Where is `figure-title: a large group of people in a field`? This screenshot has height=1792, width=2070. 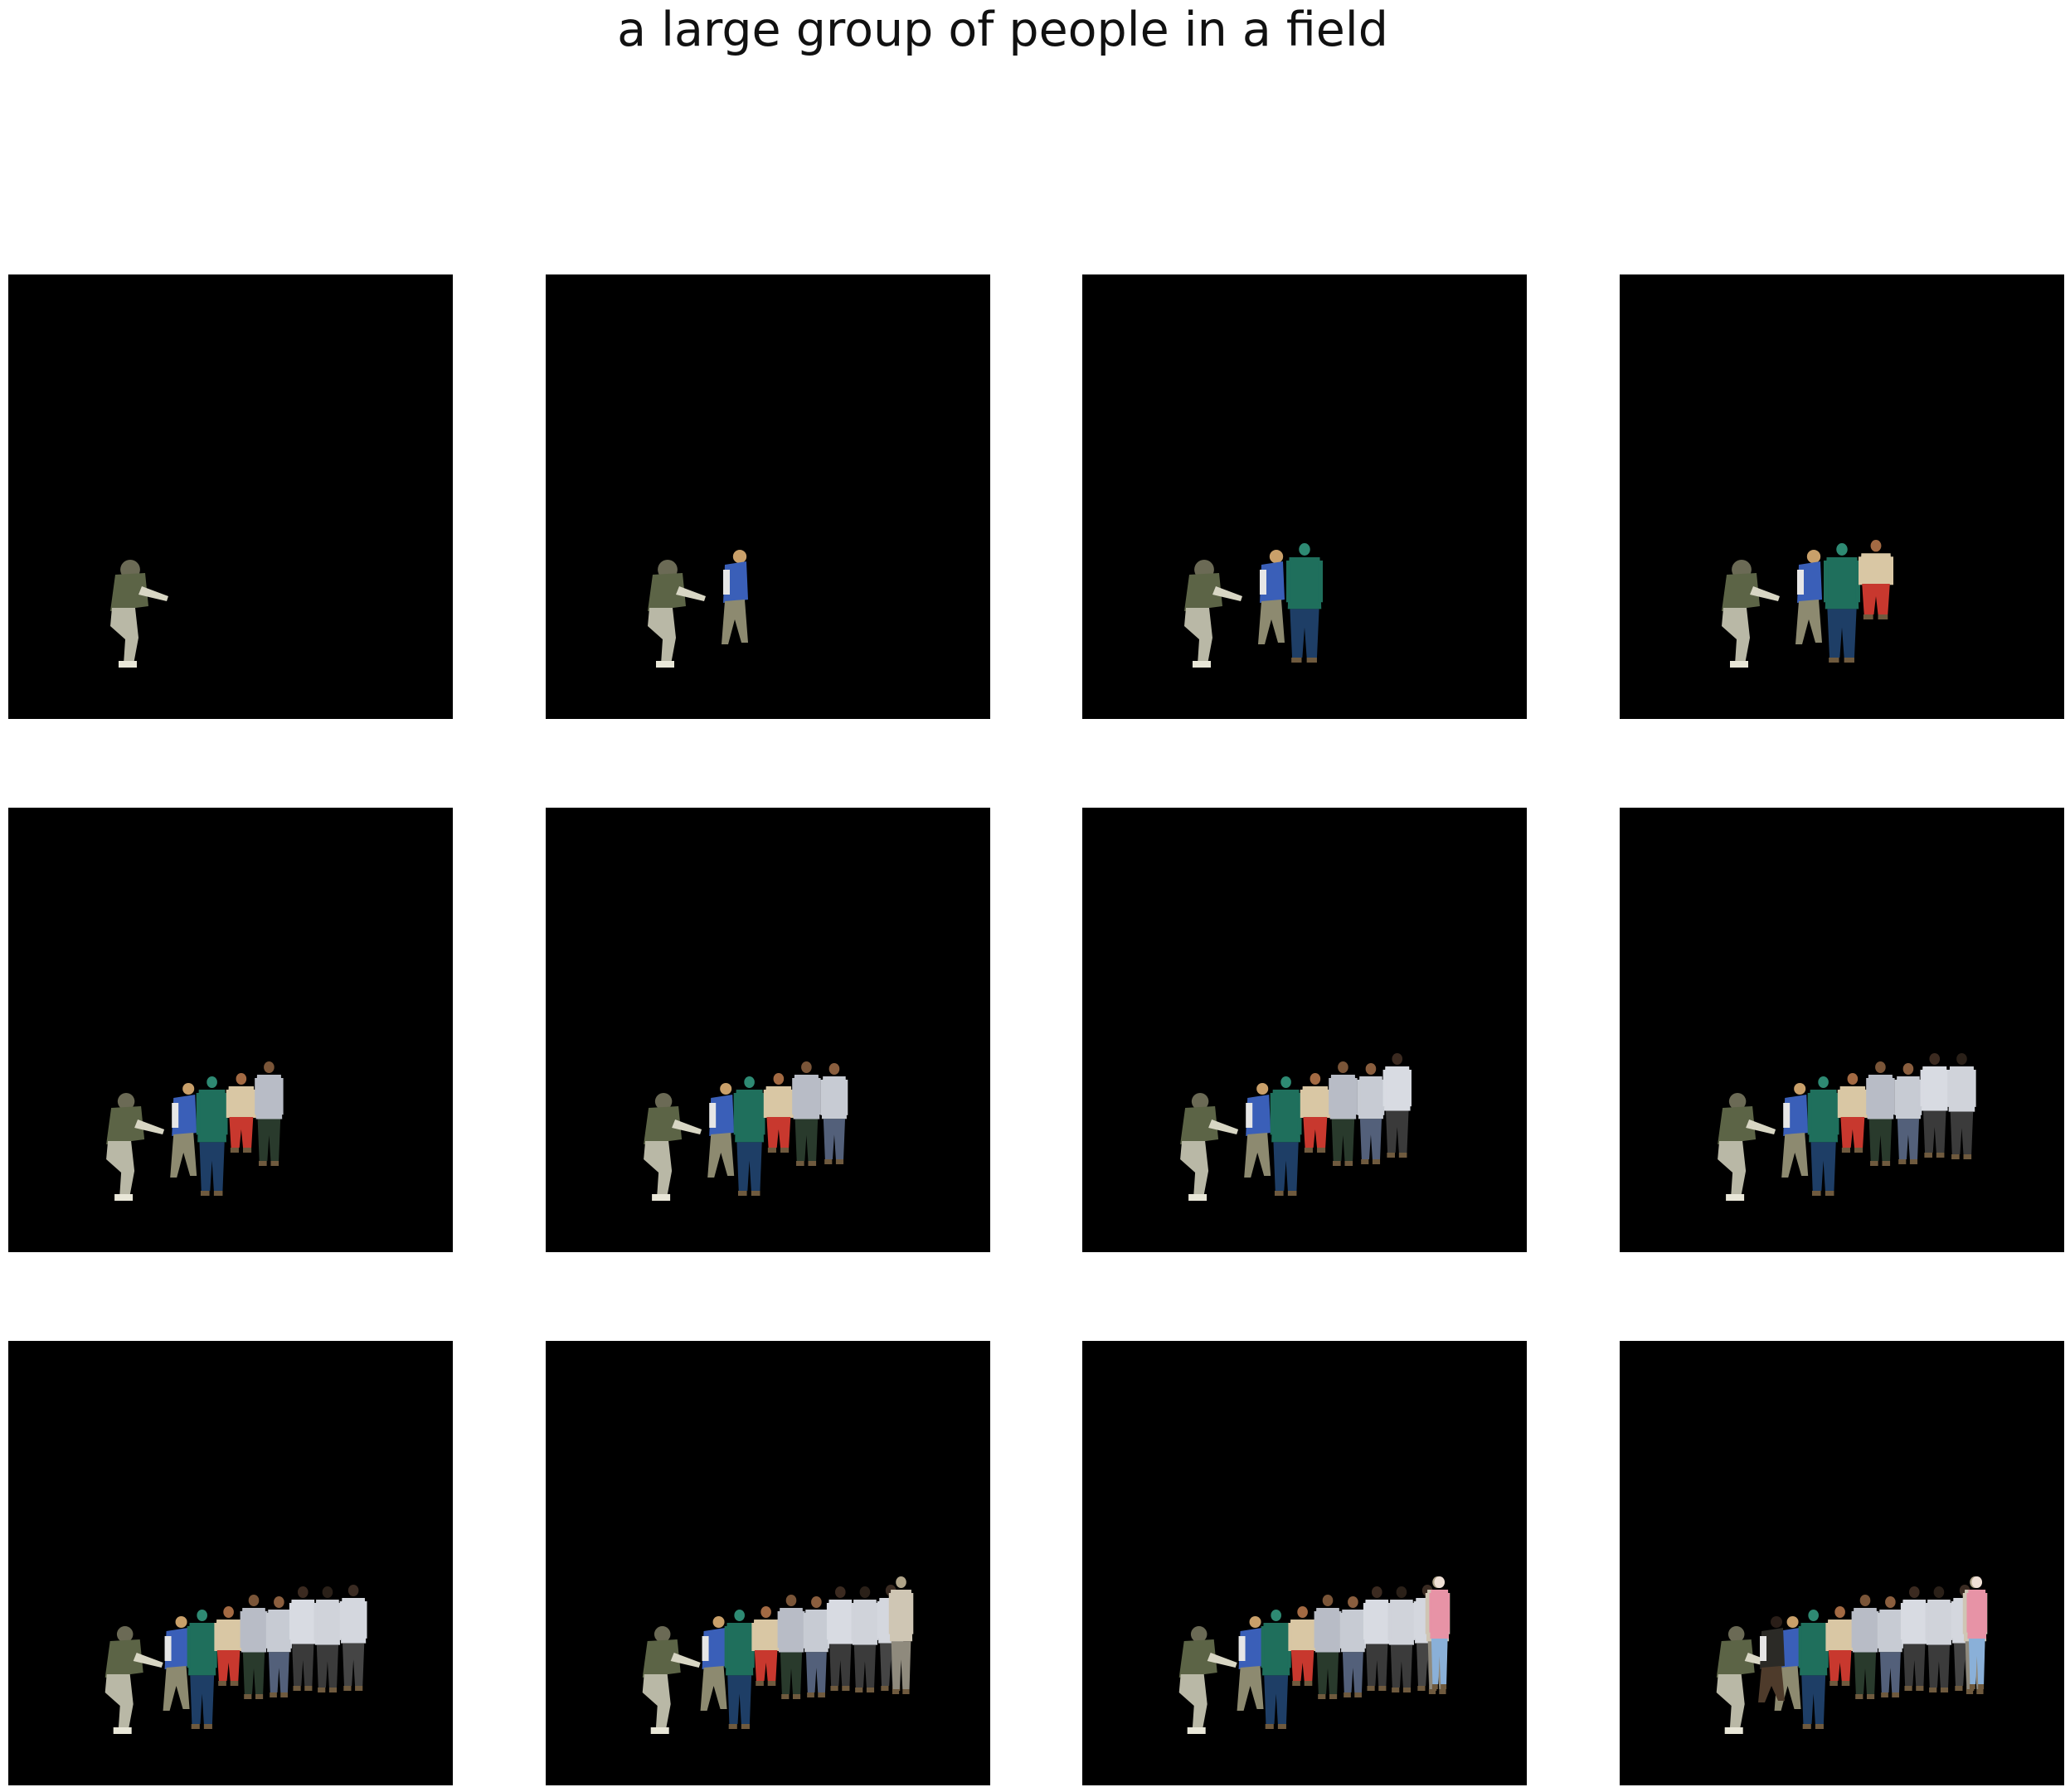
figure-title: a large group of people in a field is located at coordinates (1003, 30).